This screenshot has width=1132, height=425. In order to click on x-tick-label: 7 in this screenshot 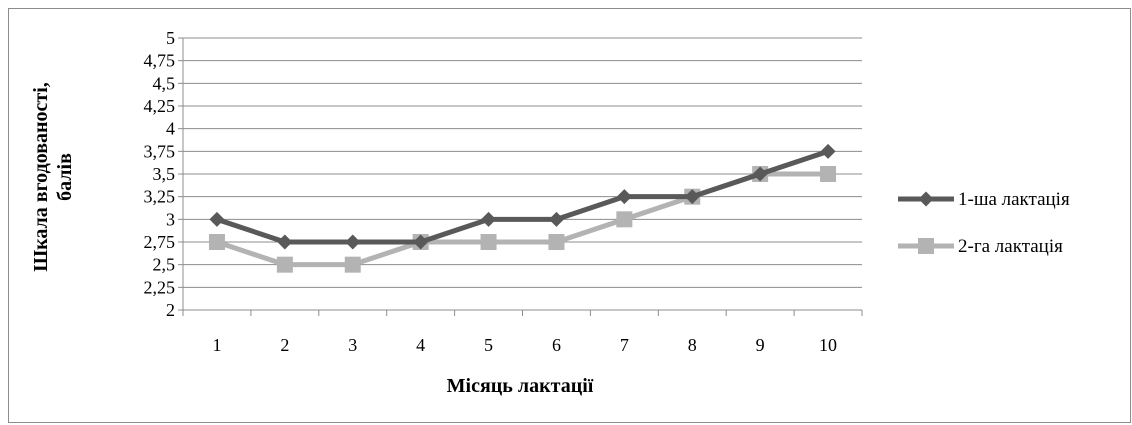, I will do `click(624, 345)`.